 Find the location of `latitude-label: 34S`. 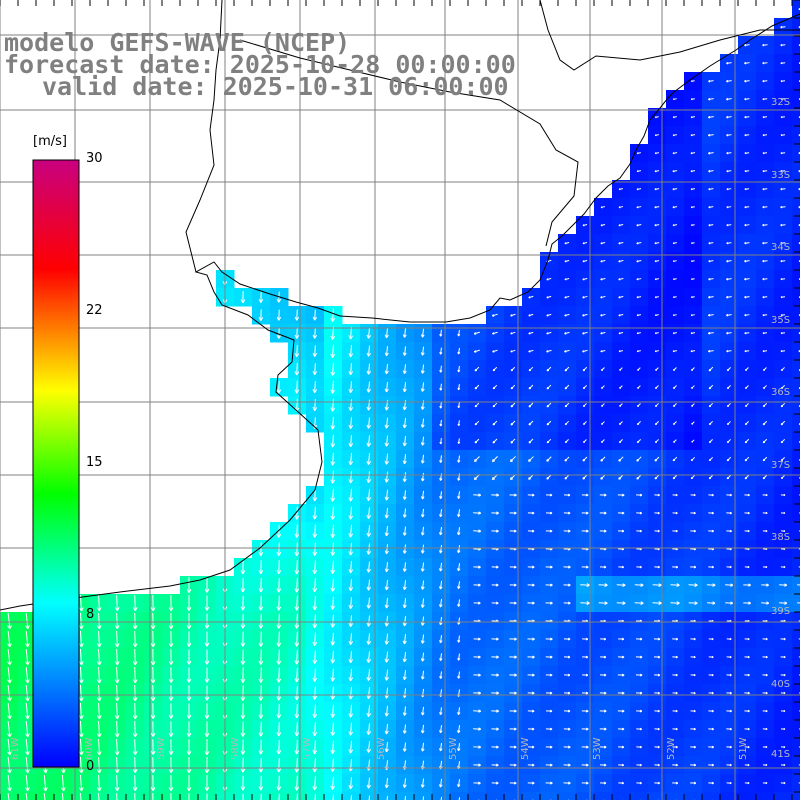

latitude-label: 34S is located at coordinates (780, 247).